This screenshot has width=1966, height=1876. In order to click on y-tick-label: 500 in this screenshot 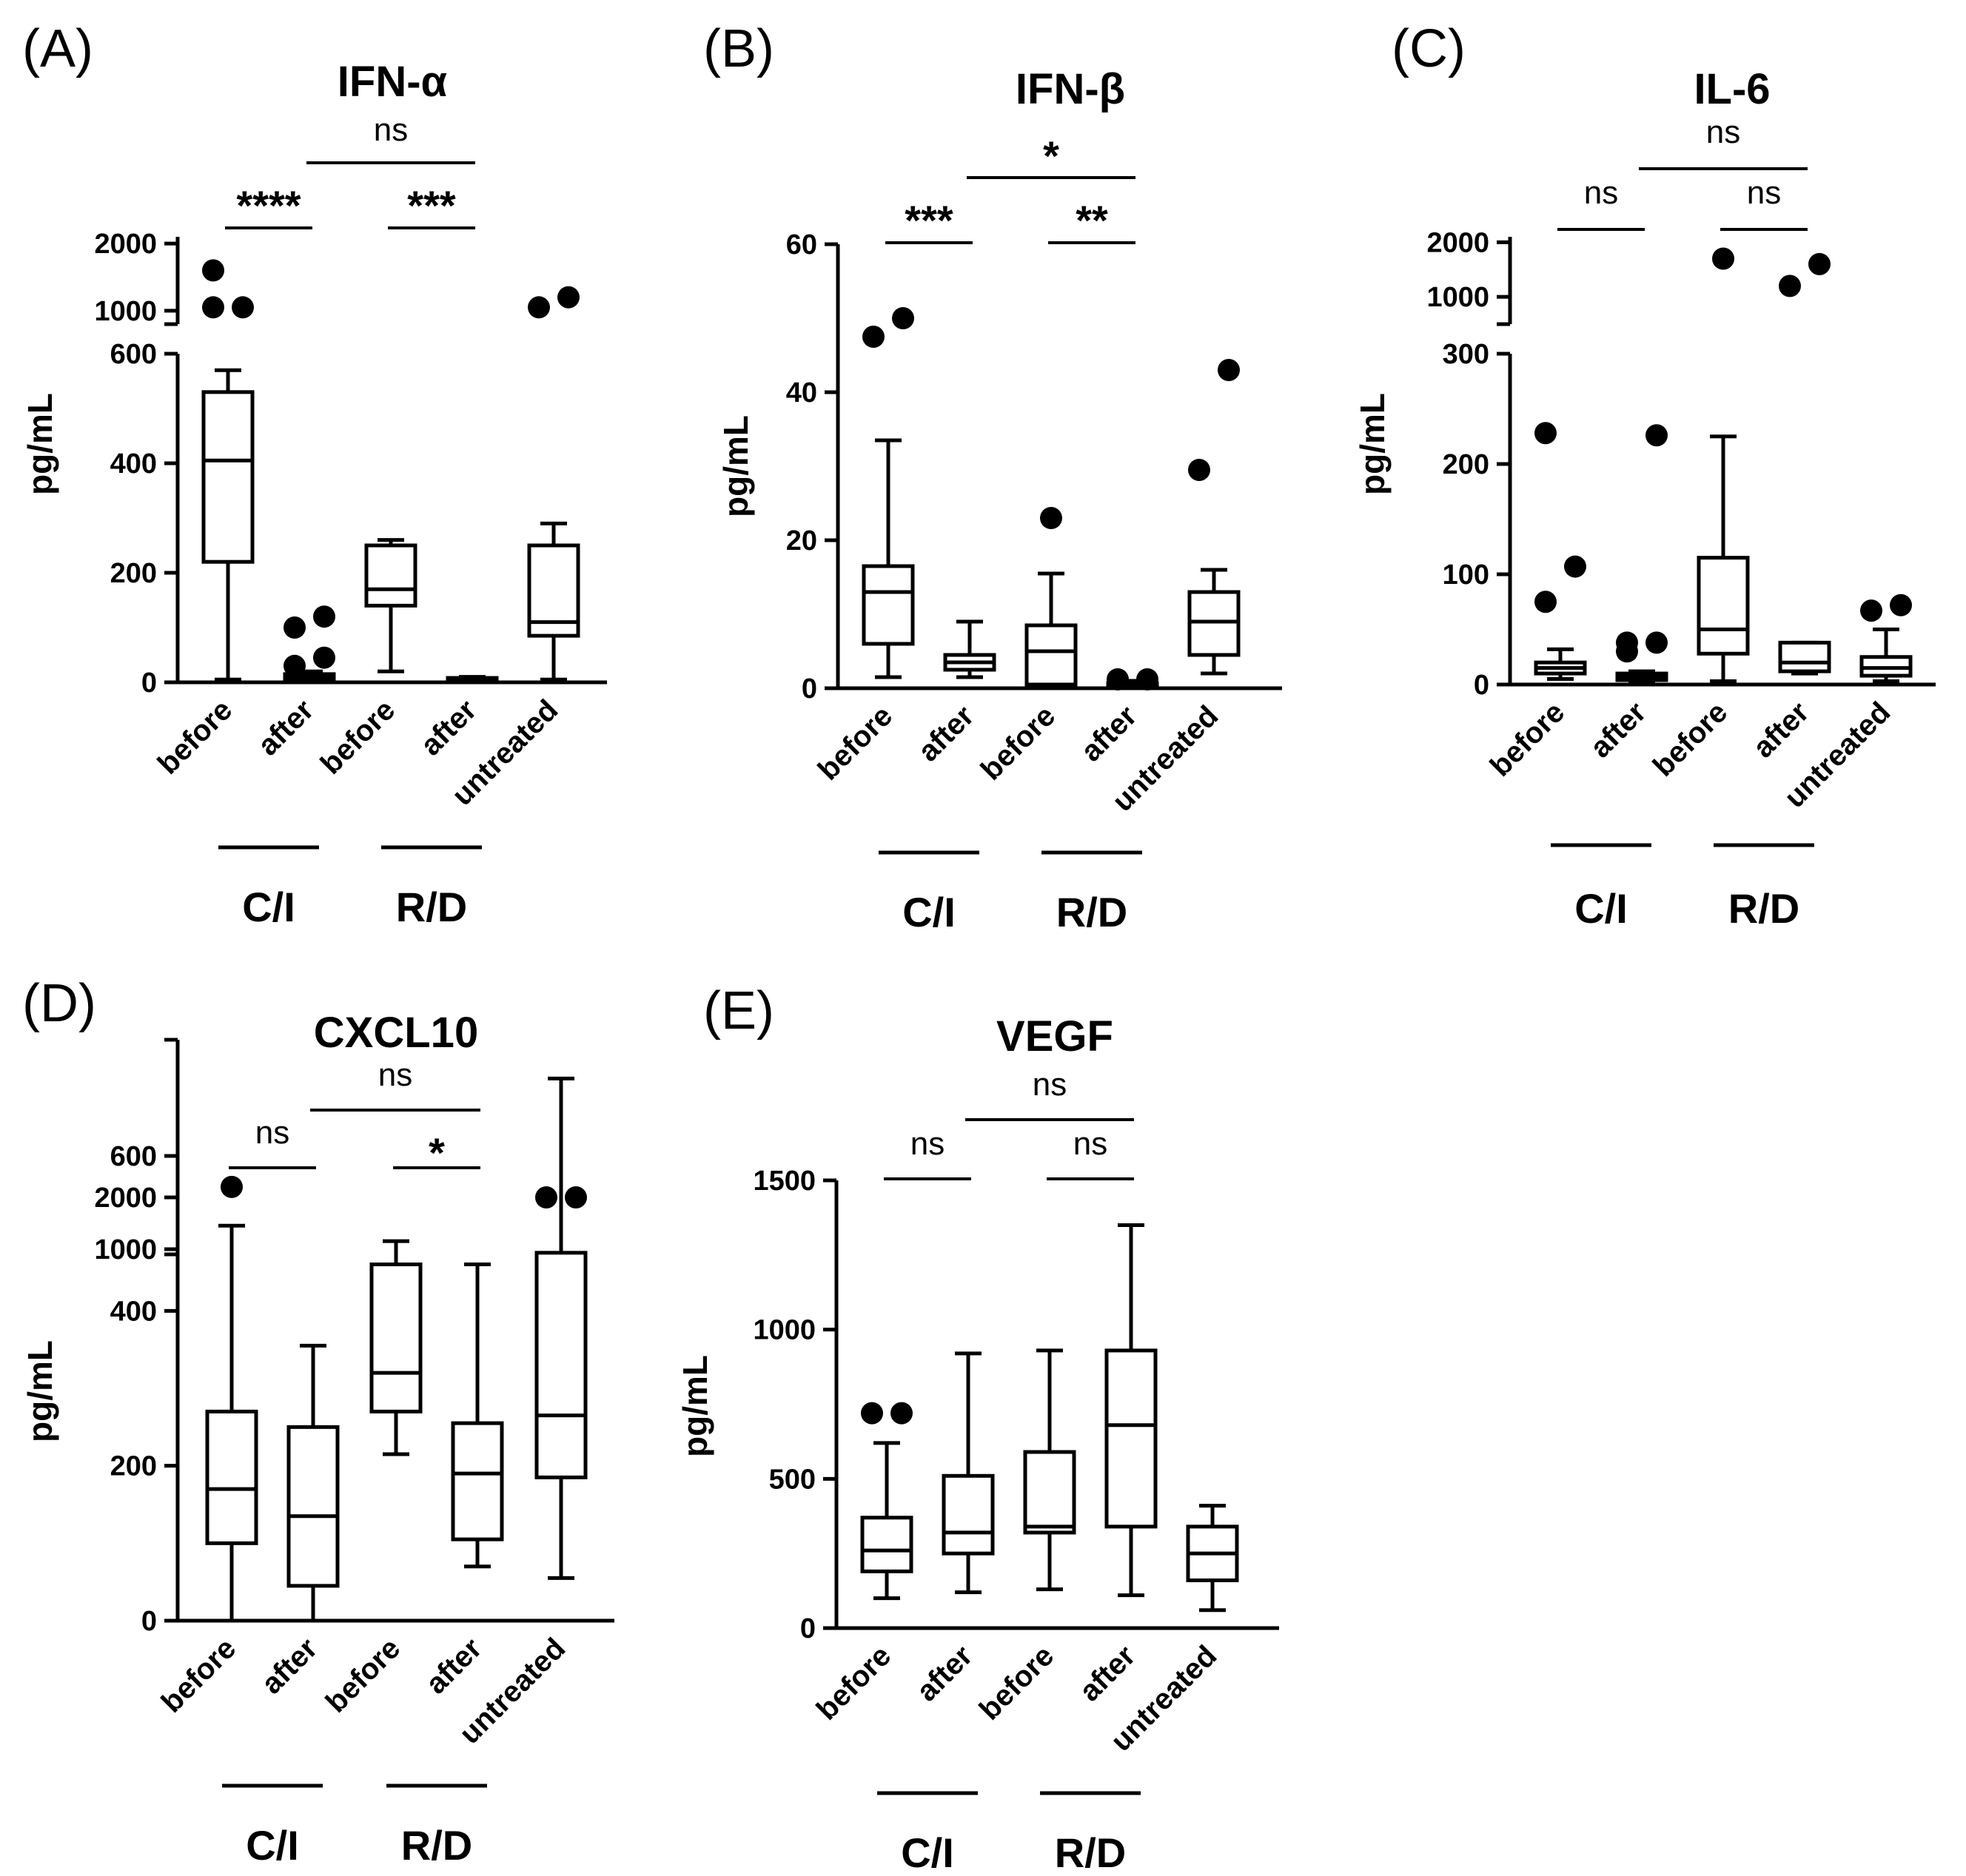, I will do `click(792, 1480)`.